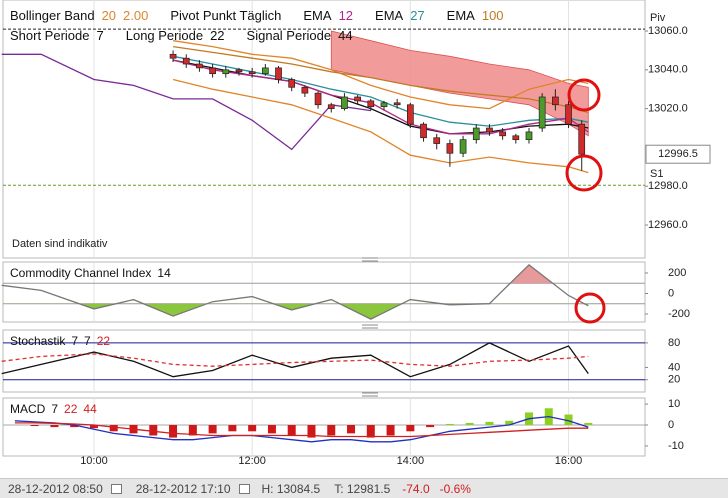  I want to click on change-pct: -0.6%, so click(455, 488).